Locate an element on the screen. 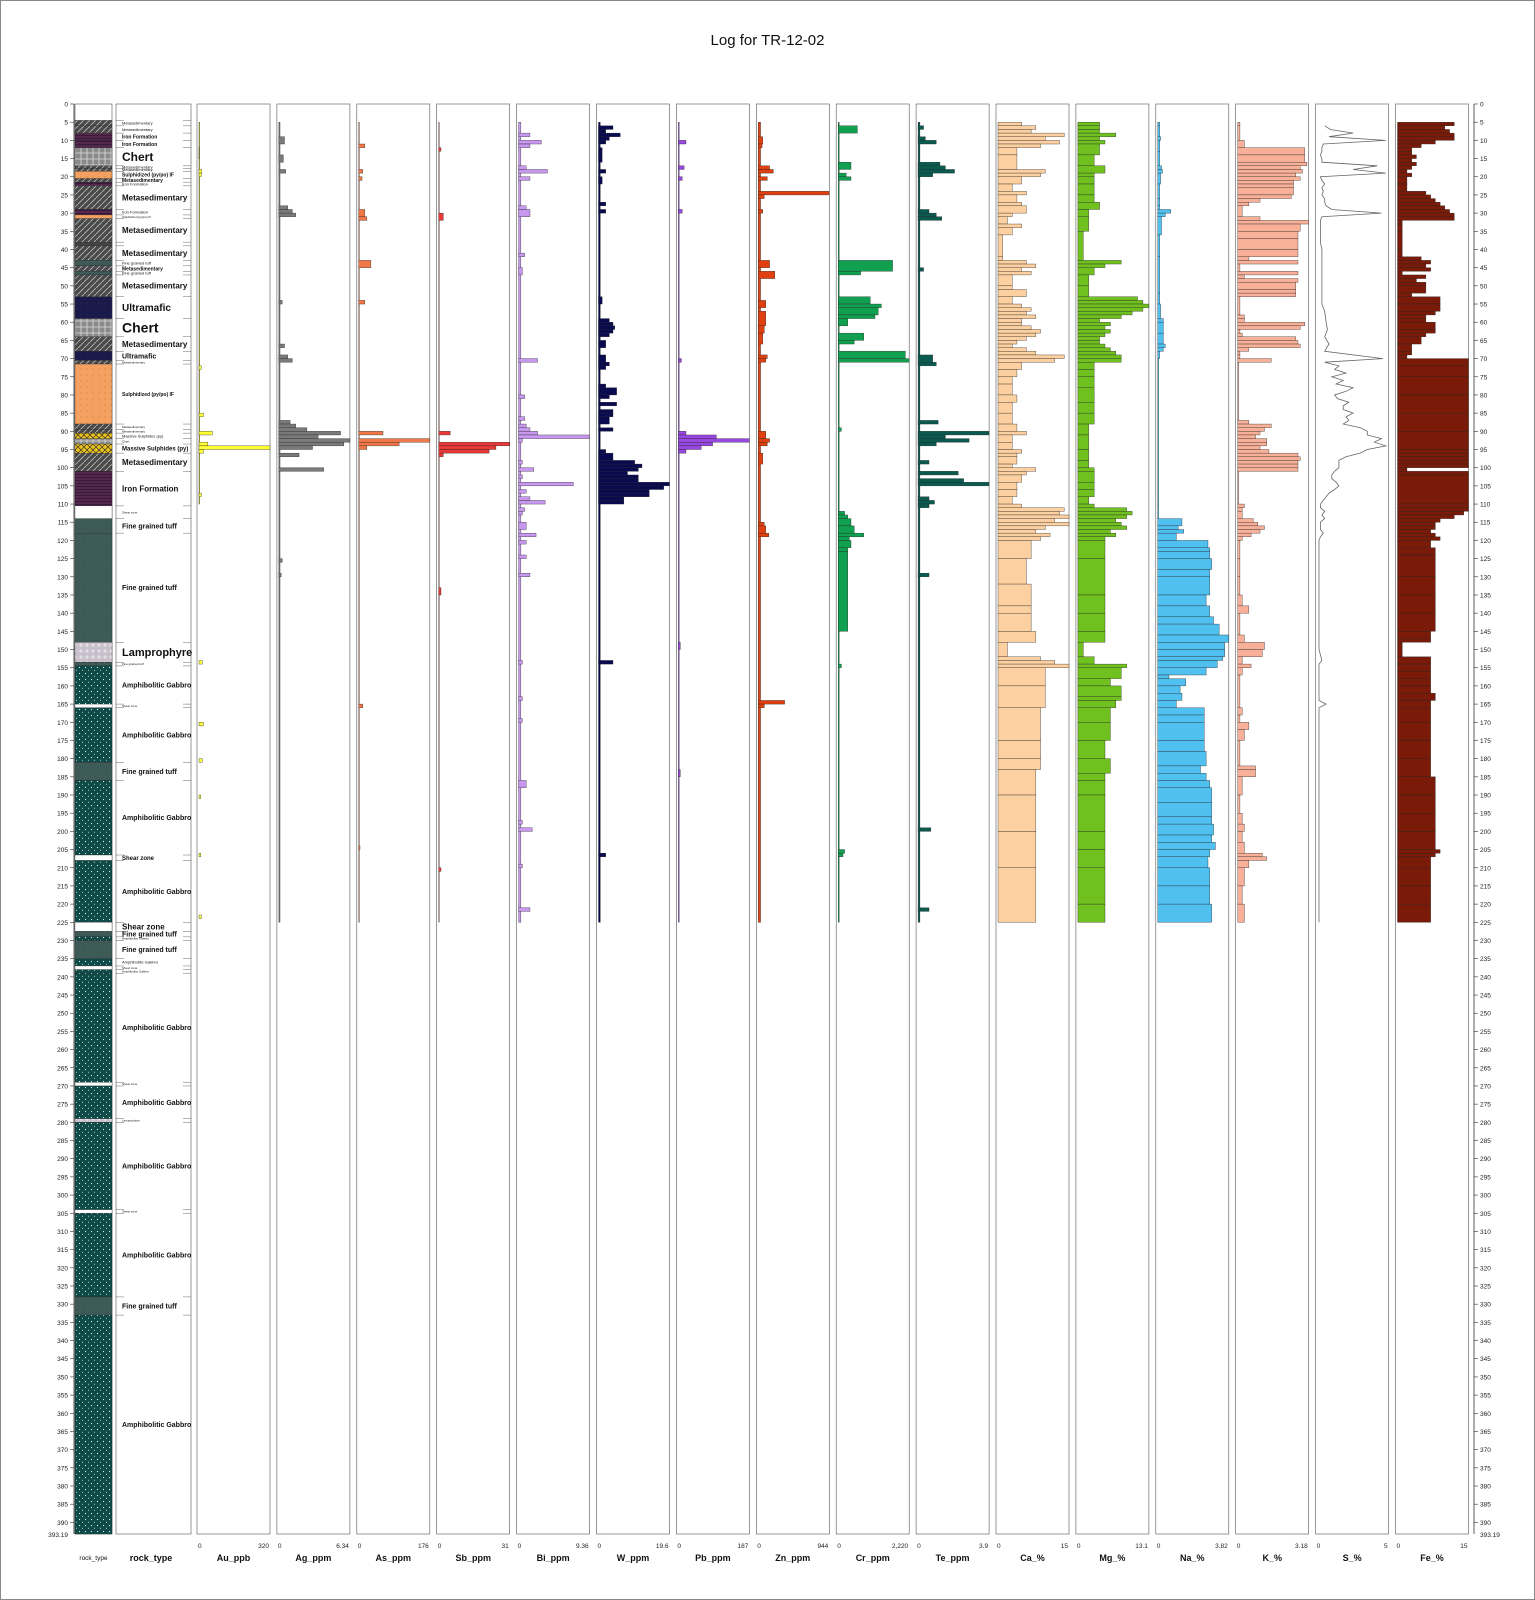 The height and width of the screenshot is (1600, 1535). track-te-ppm: 0 3.9 Te_ppm is located at coordinates (952, 833).